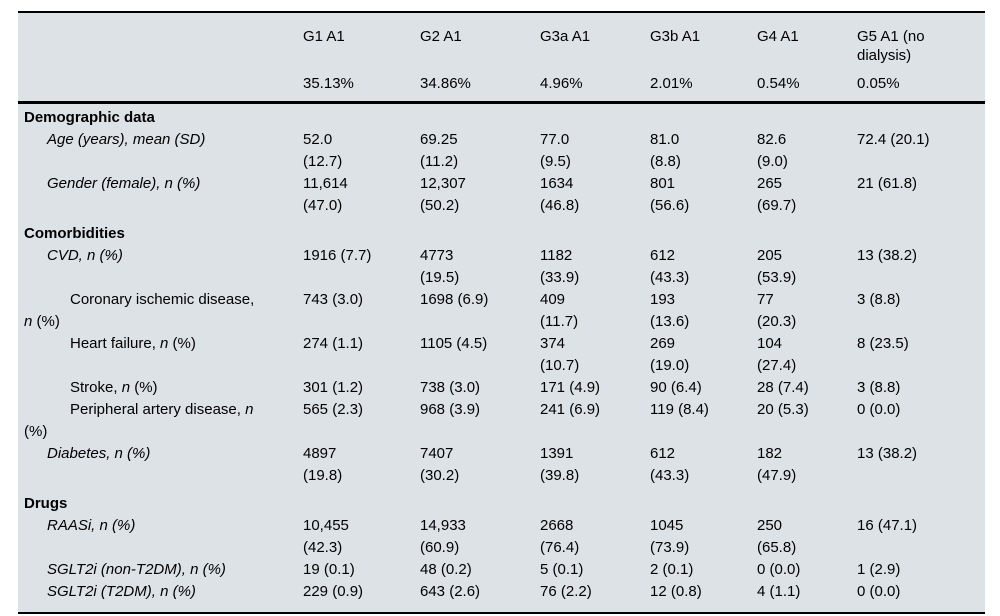  I want to click on column-group-label: G1 A1, so click(324, 36).